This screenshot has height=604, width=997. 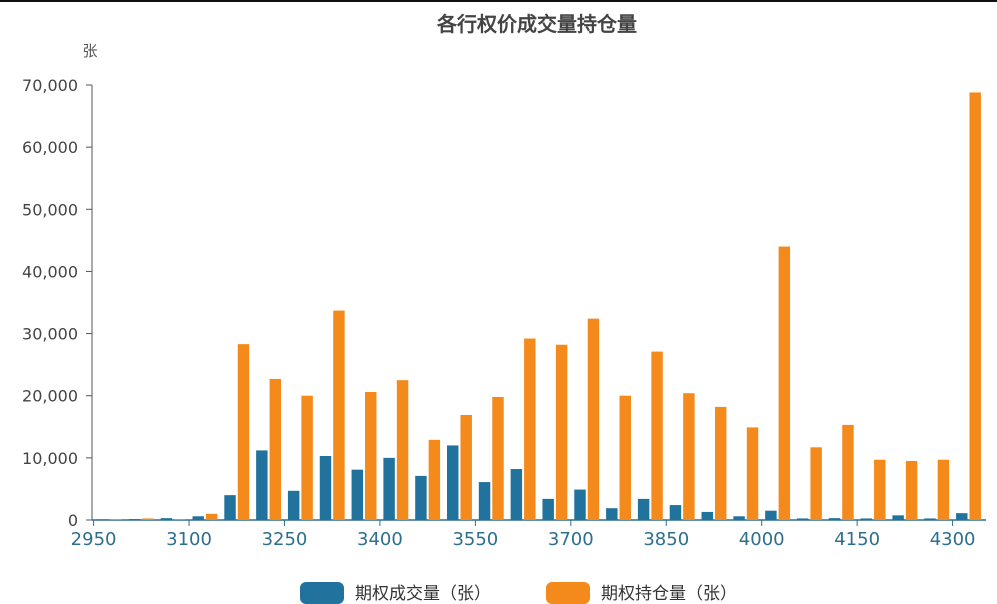 What do you see at coordinates (669, 594) in the screenshot?
I see `legend-label-open-interest: 期权持仓量（张）` at bounding box center [669, 594].